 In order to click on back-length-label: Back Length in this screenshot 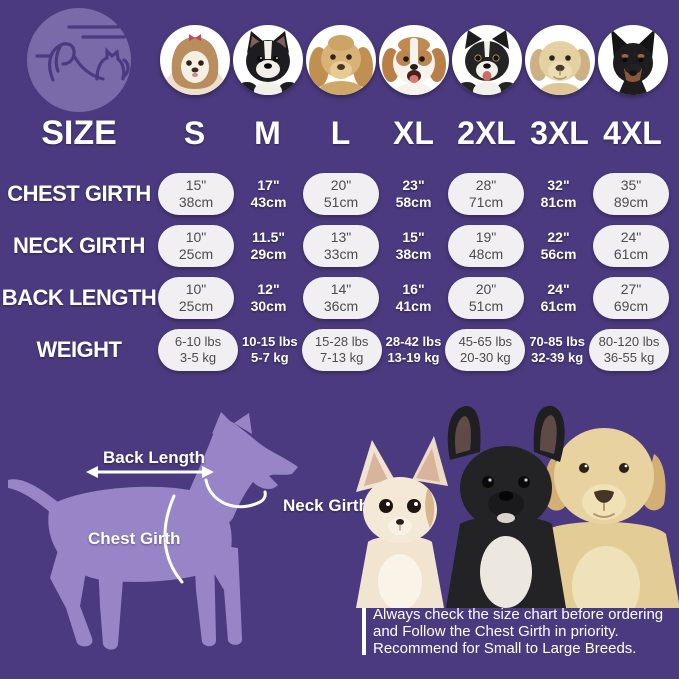, I will do `click(154, 457)`.